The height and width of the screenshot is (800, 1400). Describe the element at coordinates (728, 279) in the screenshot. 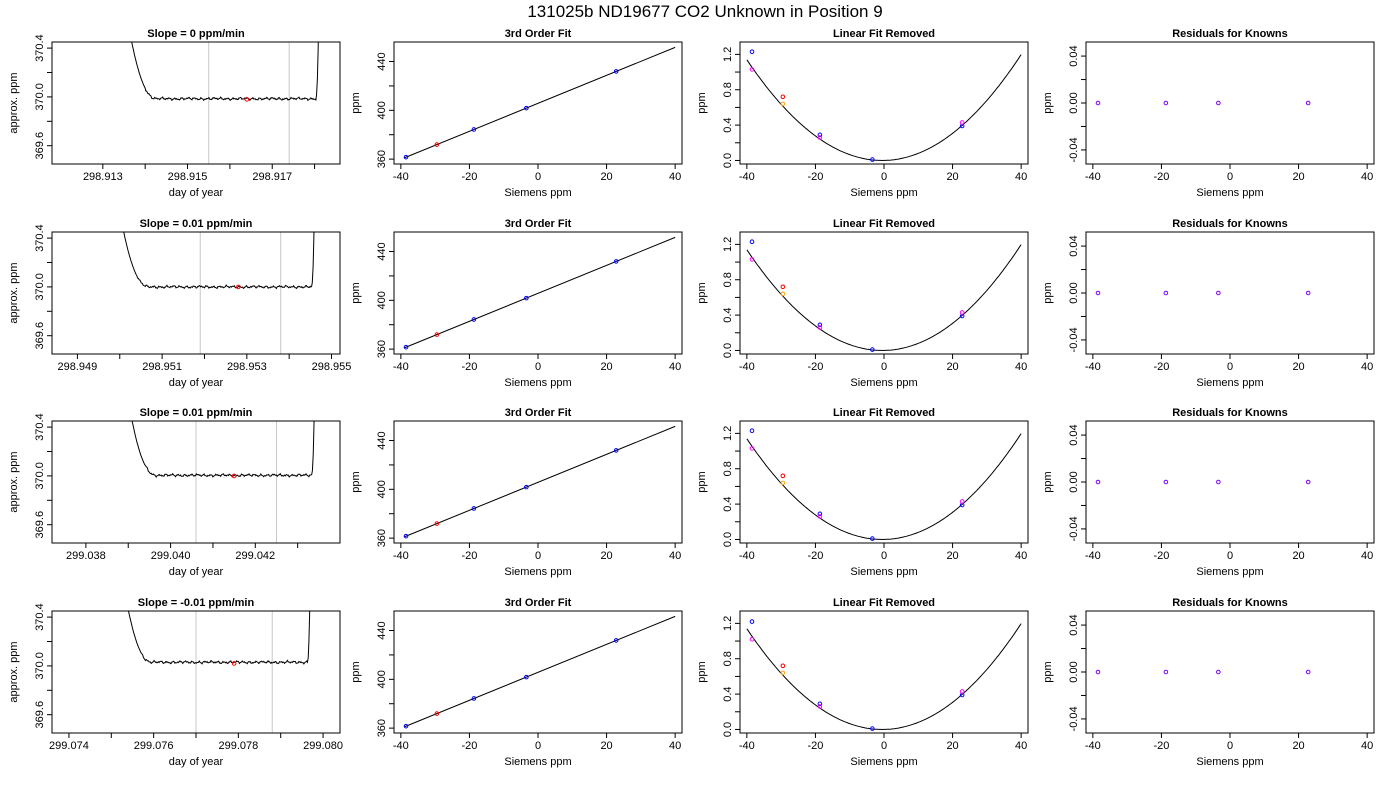

I see `y-tick-label: 0.8` at that location.